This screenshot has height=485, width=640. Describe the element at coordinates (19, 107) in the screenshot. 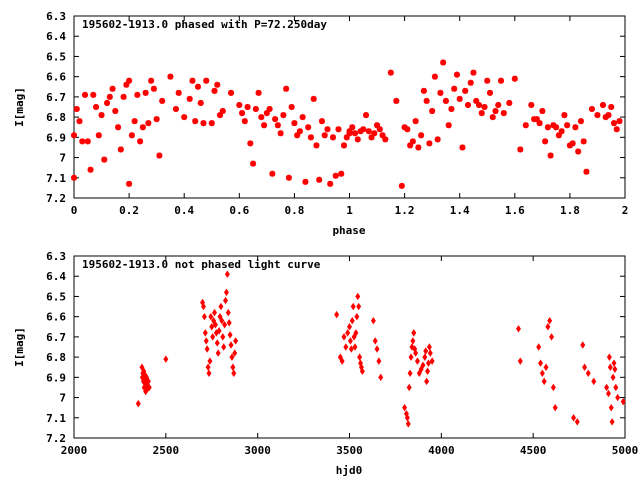

I see `y-axis-label: I[mag]` at that location.